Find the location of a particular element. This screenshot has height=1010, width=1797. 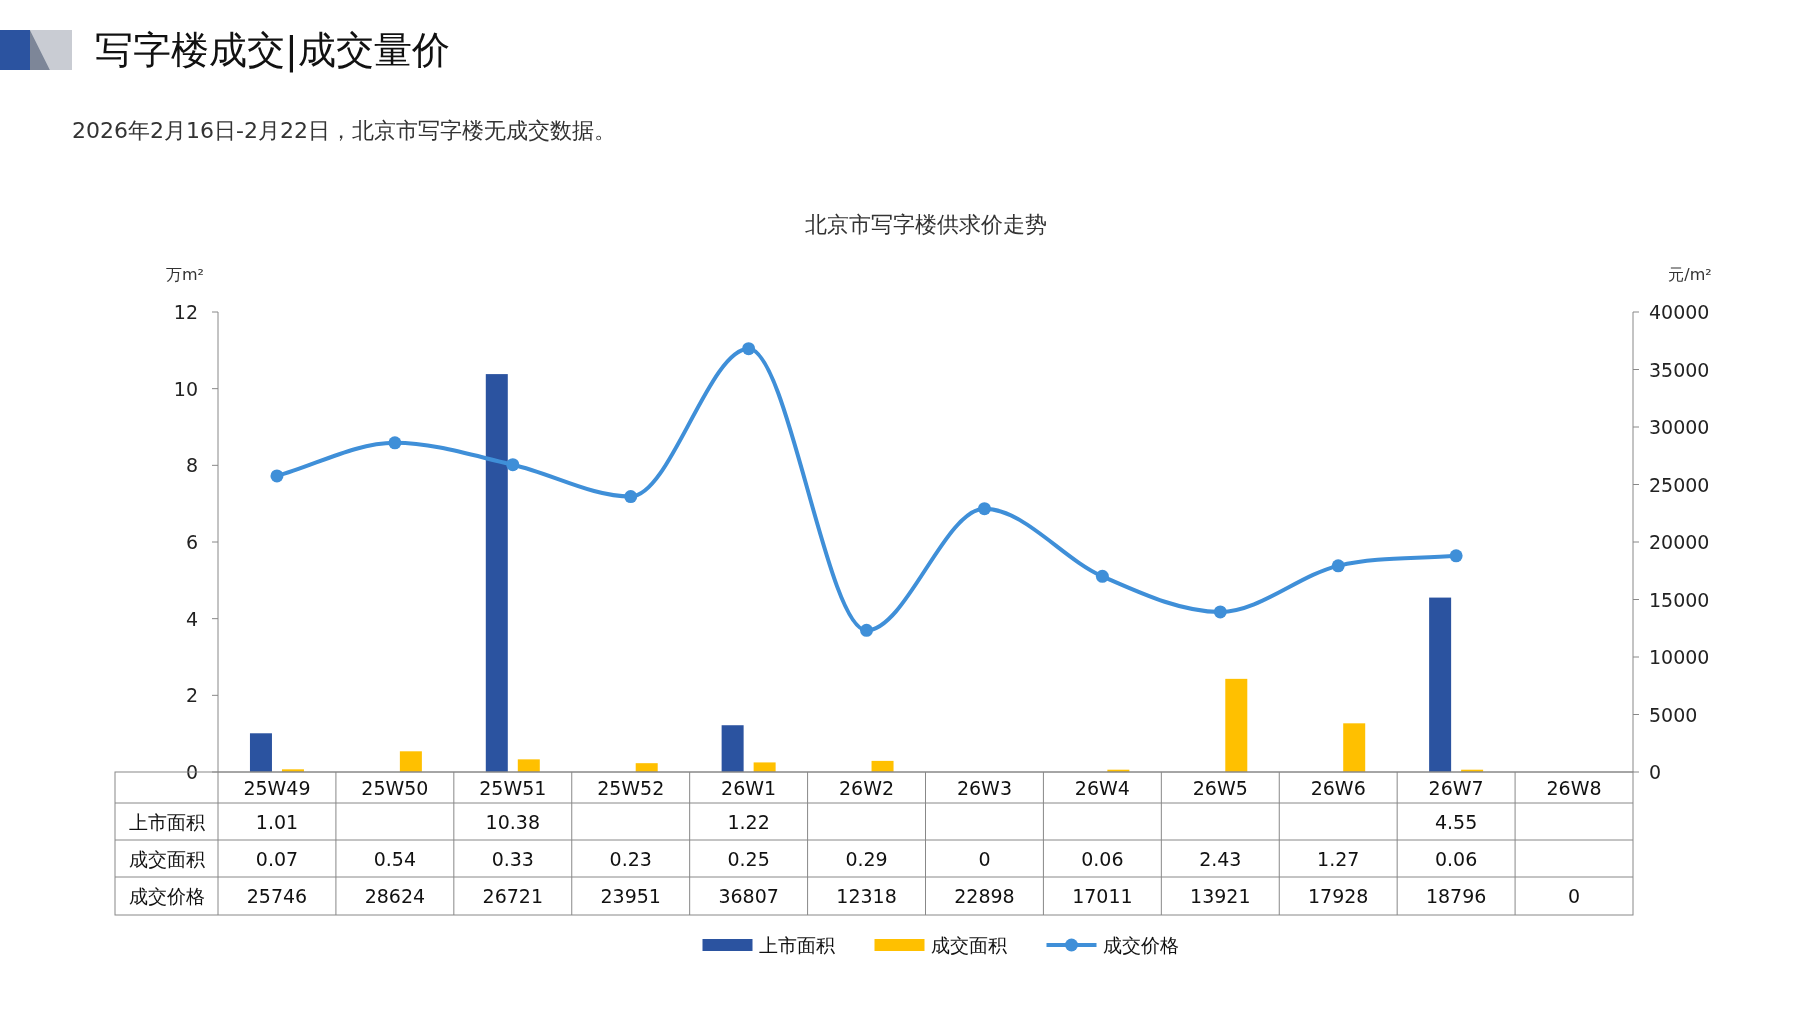

text: 成交面积 is located at coordinates (166, 858).